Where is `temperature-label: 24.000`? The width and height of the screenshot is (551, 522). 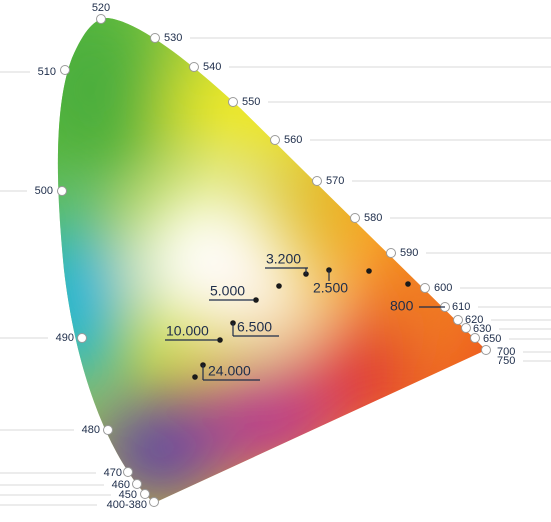 temperature-label: 24.000 is located at coordinates (229, 371).